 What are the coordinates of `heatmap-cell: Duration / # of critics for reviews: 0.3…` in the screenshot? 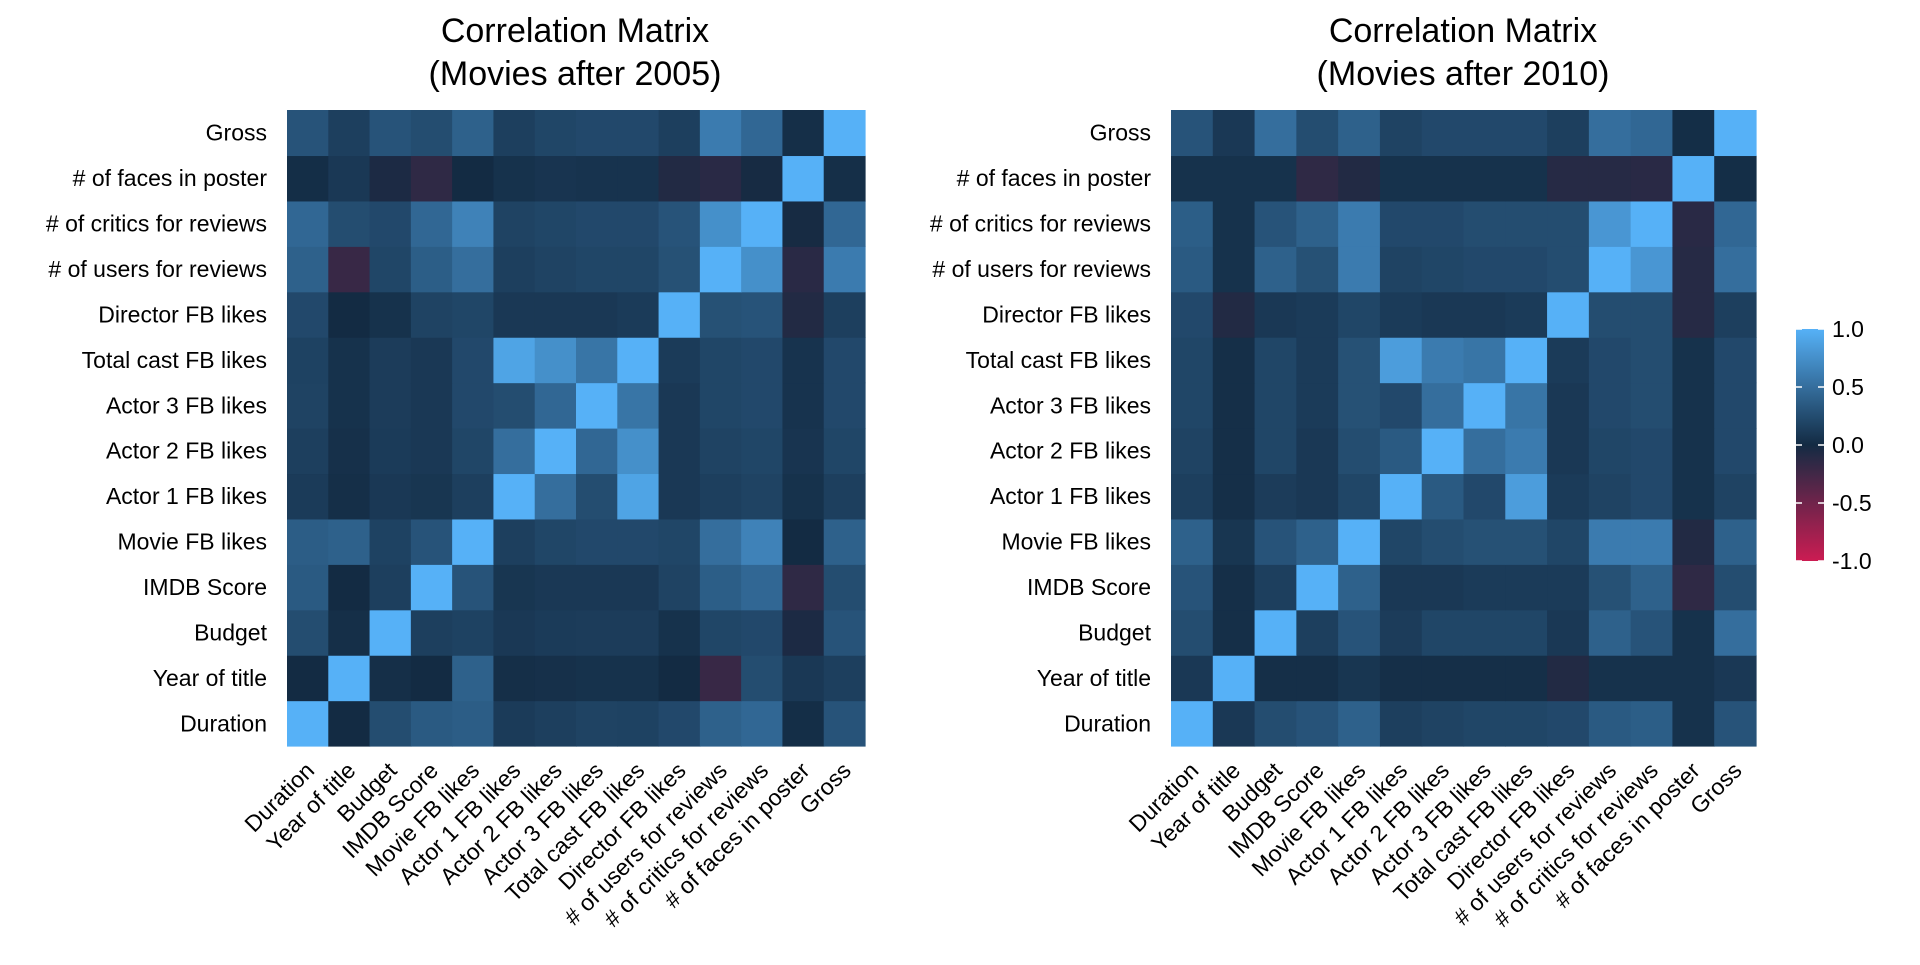 It's located at (1652, 724).